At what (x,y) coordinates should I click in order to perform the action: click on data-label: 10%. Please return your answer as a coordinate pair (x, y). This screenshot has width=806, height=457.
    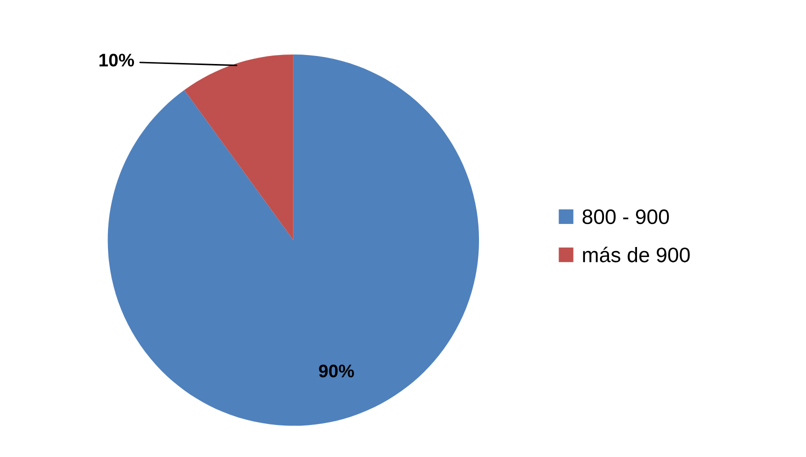
    Looking at the image, I should click on (117, 60).